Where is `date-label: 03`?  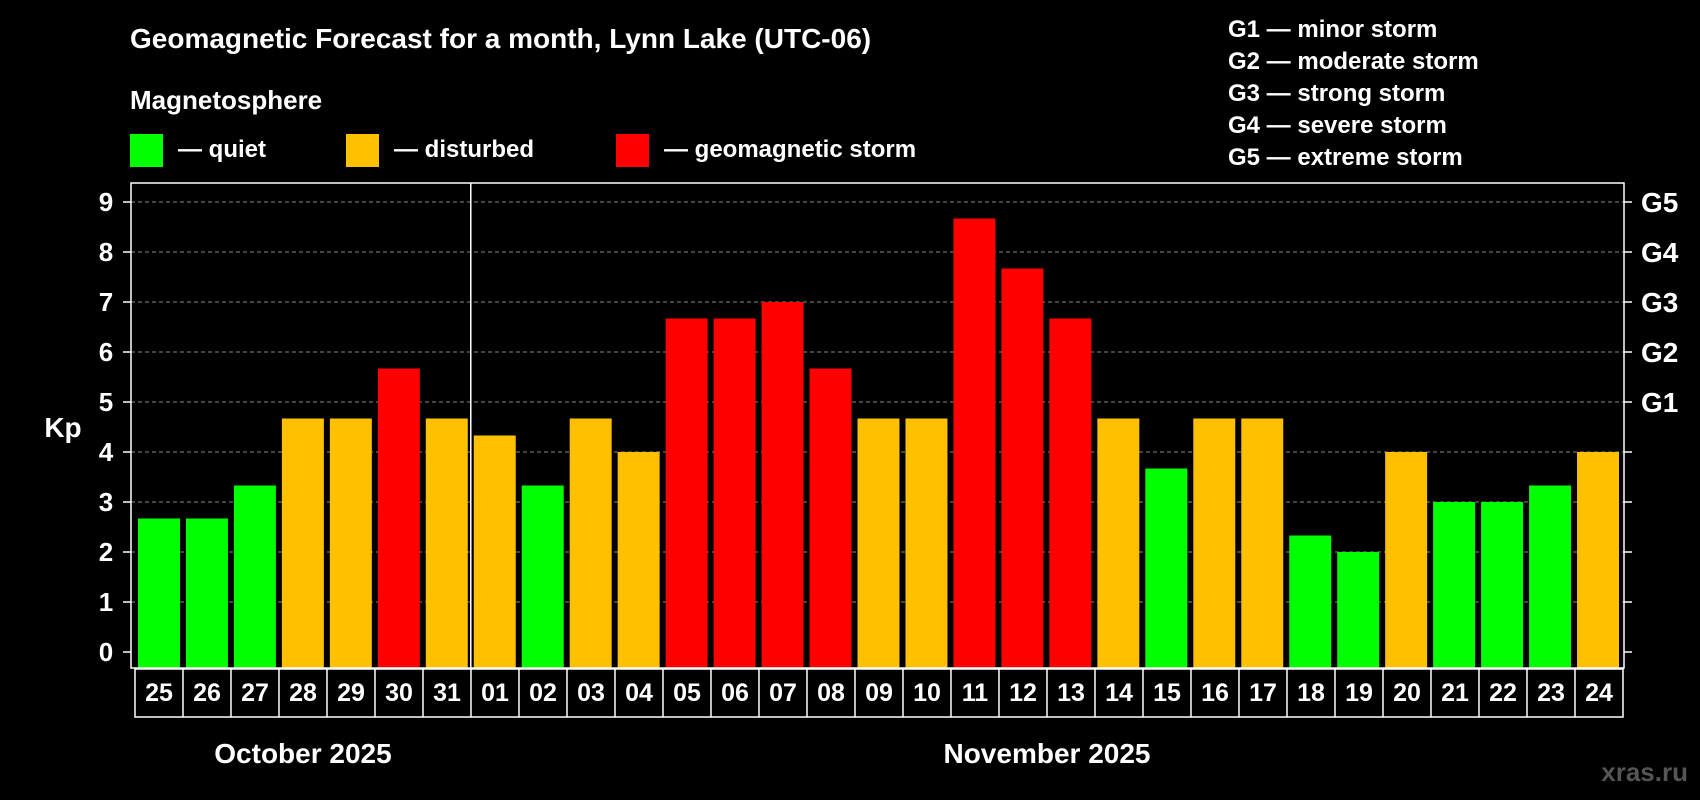 date-label: 03 is located at coordinates (591, 693).